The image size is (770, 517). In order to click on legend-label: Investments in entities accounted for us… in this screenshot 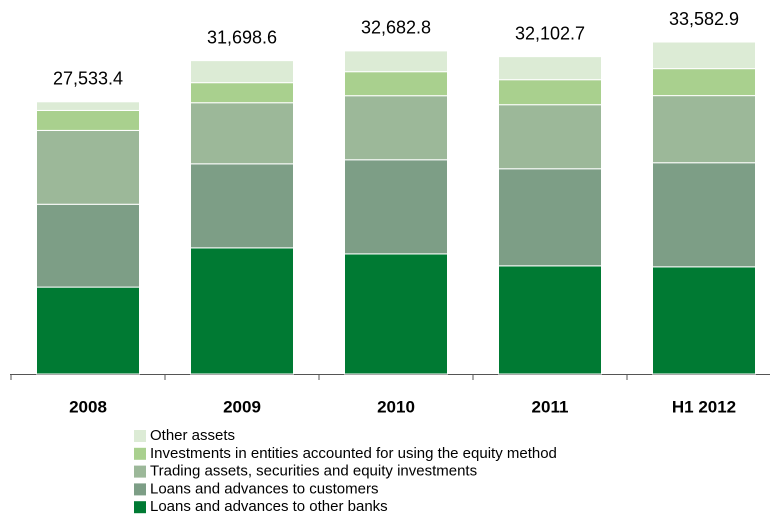, I will do `click(353, 453)`.